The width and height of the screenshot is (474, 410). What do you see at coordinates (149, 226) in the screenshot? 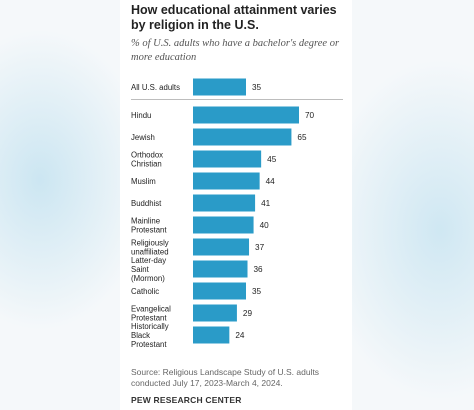
I see `category-label: Mainline Protestant` at bounding box center [149, 226].